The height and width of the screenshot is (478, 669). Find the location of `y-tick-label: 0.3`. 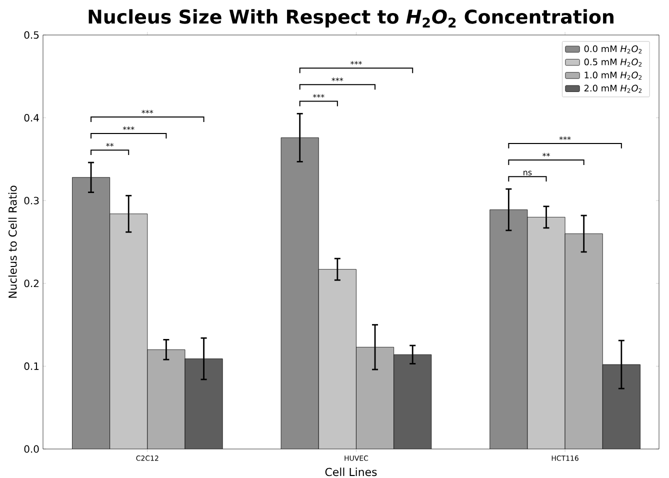

y-tick-label: 0.3 is located at coordinates (31, 200).